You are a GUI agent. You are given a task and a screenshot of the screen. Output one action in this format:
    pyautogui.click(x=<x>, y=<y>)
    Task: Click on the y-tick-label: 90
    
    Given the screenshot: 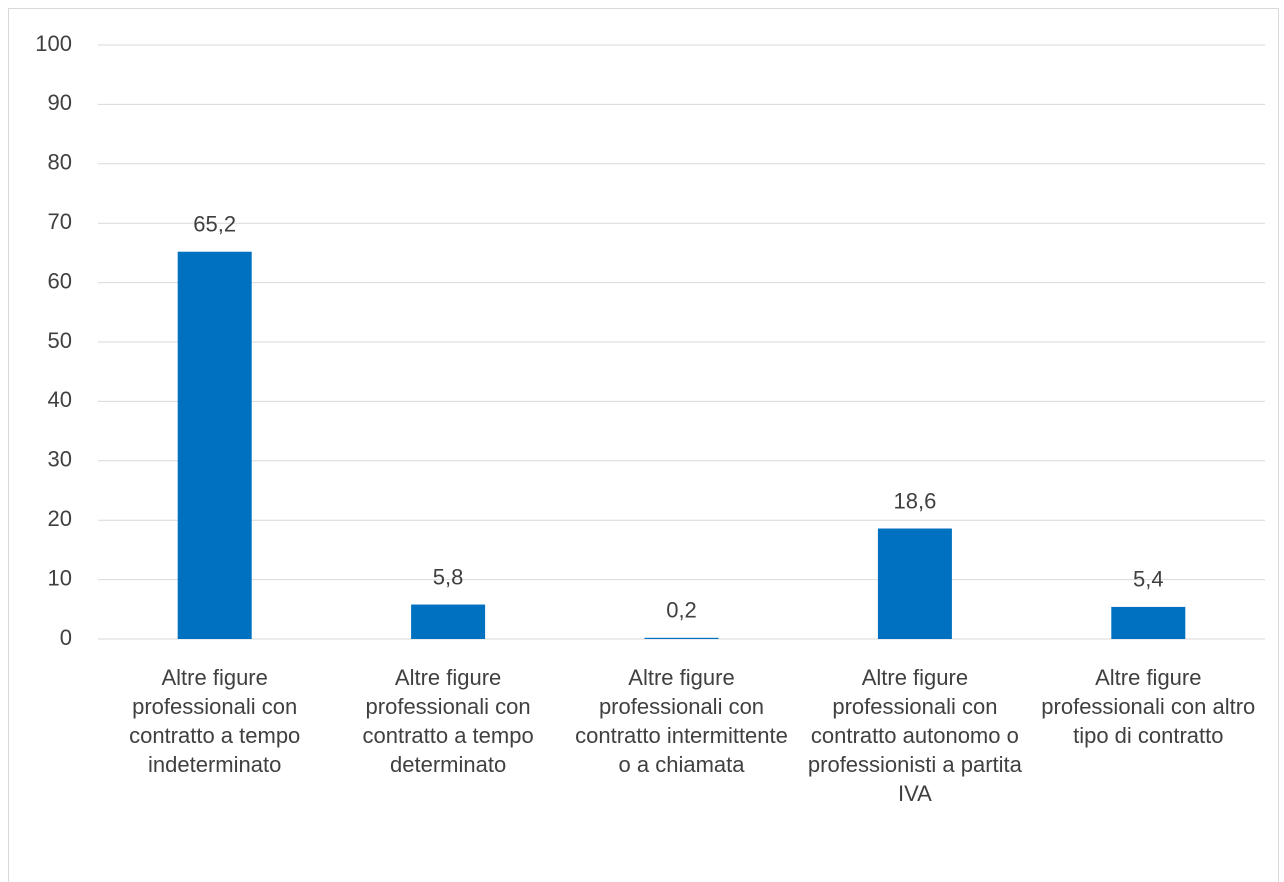 What is the action you would take?
    pyautogui.click(x=60, y=102)
    